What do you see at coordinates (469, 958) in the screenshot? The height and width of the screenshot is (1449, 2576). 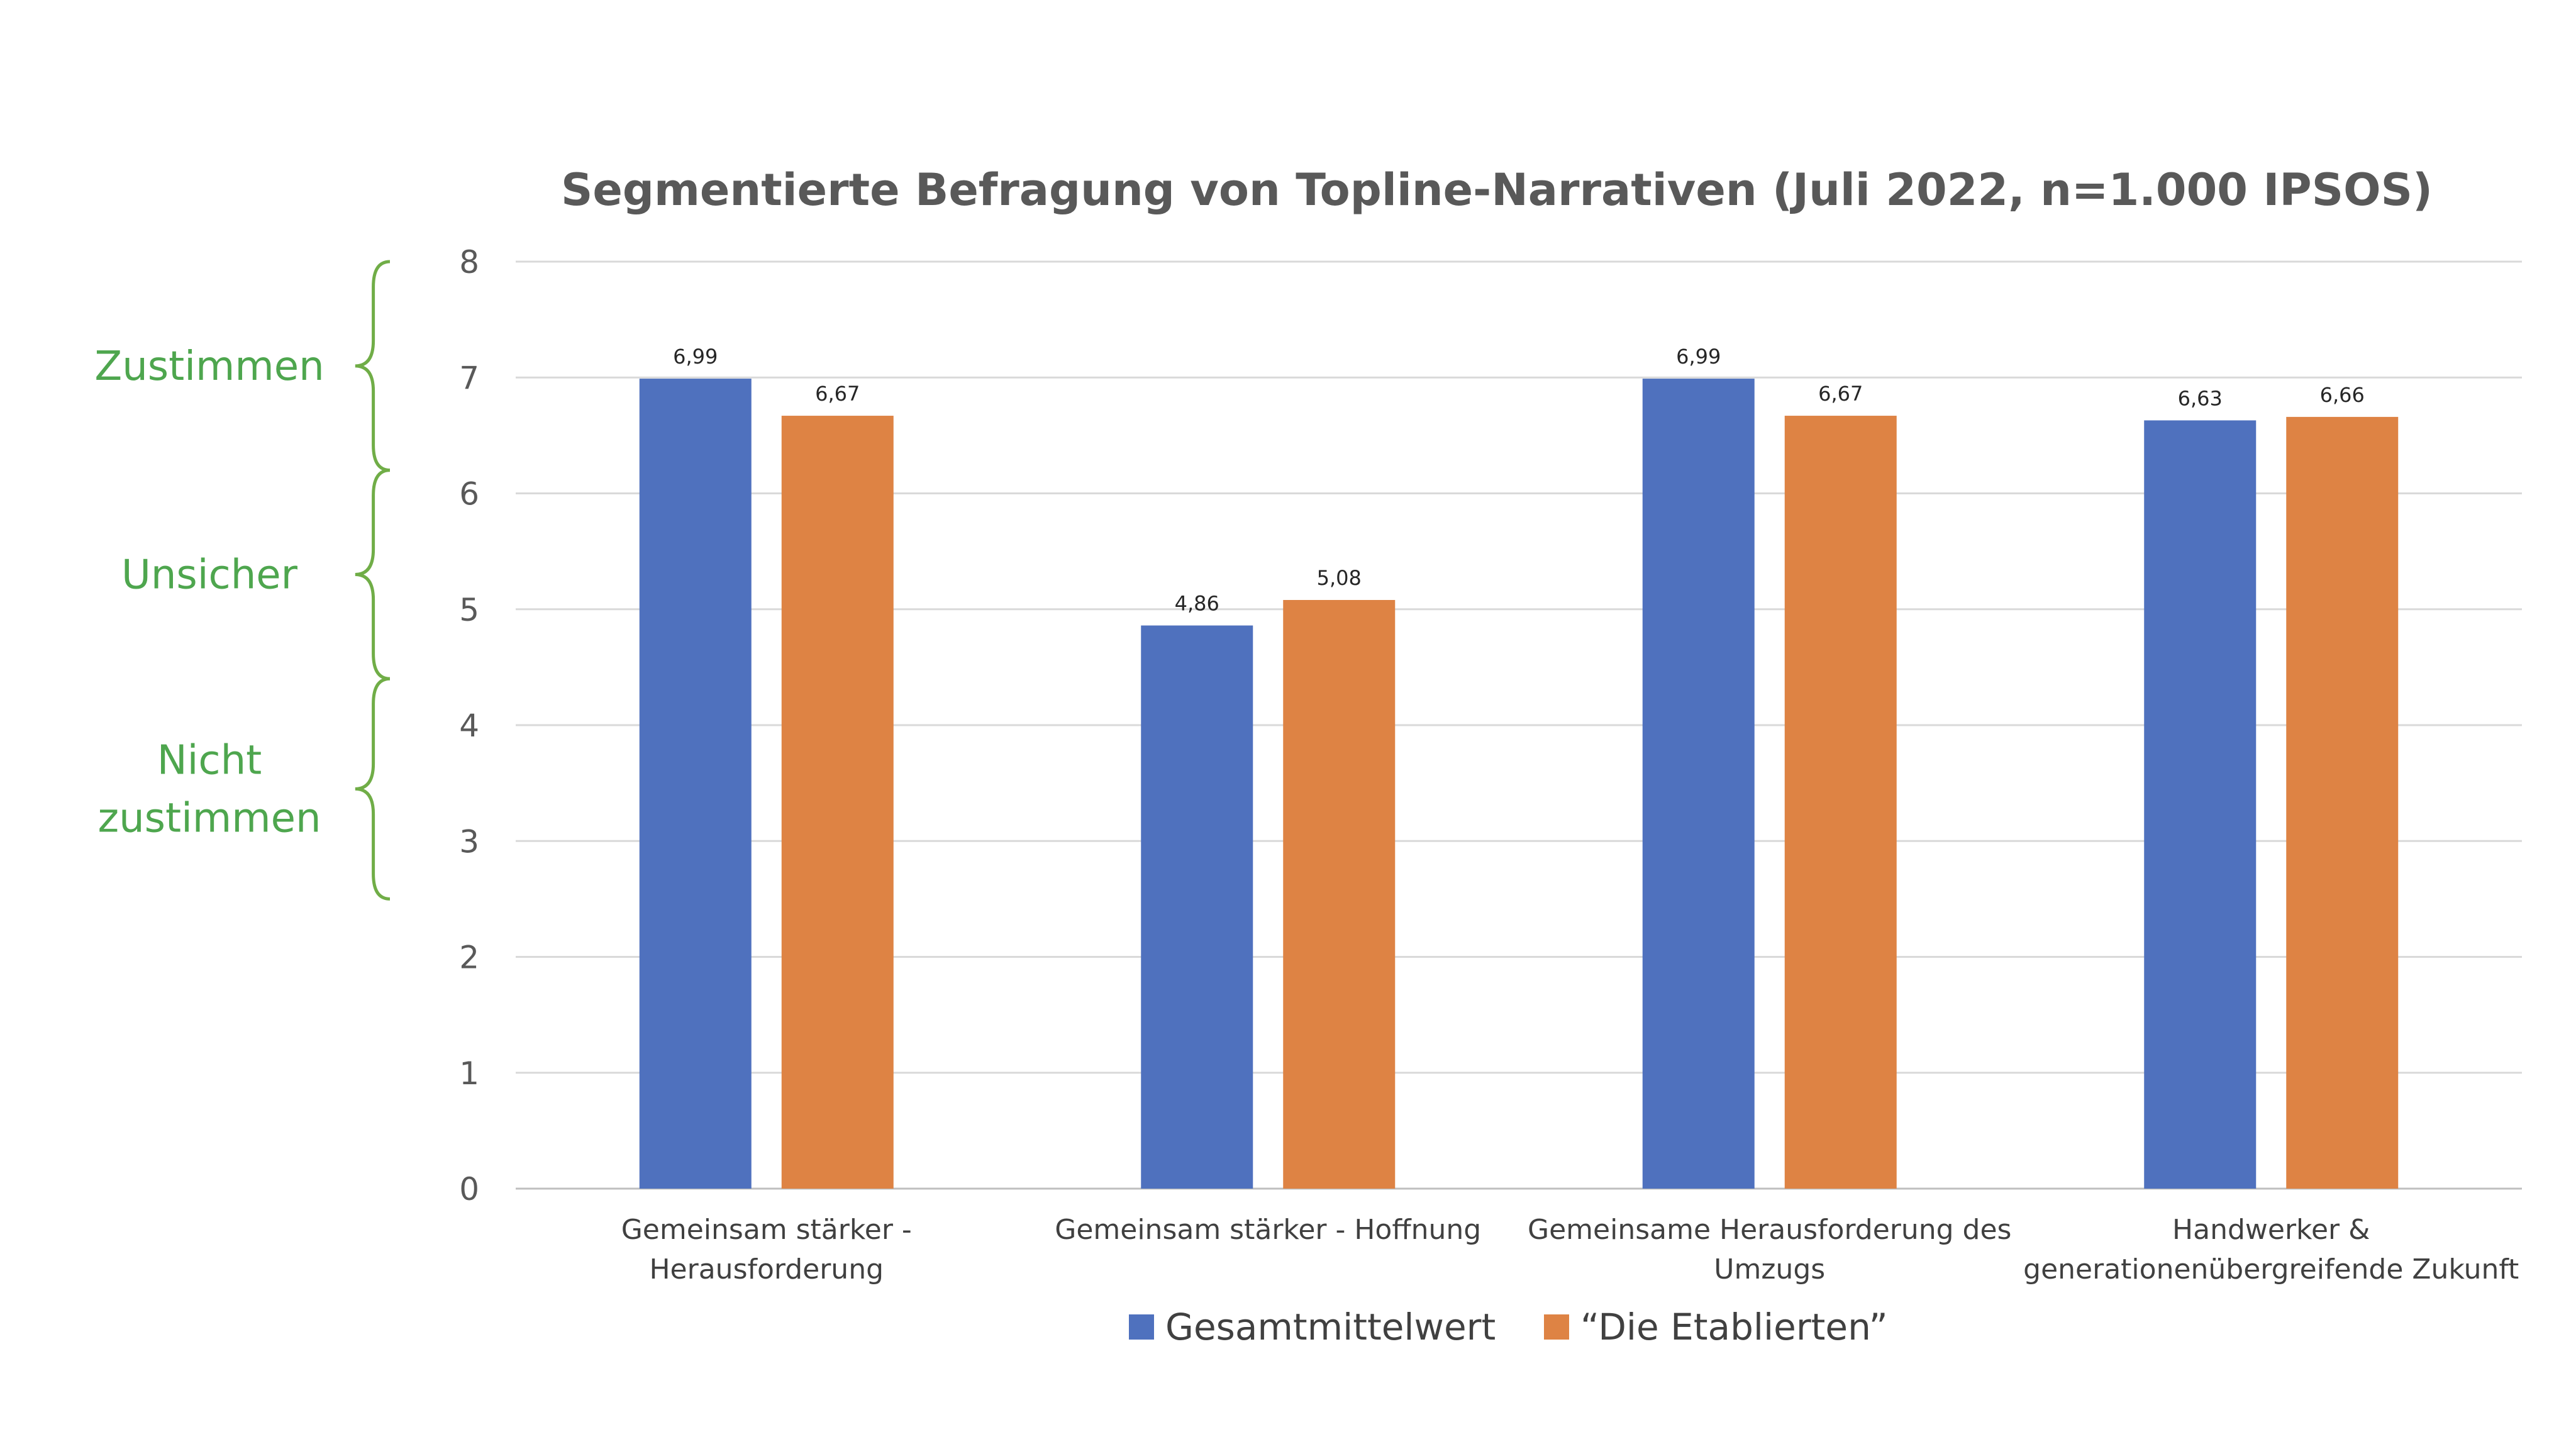 I see `y-tick-label: 2` at bounding box center [469, 958].